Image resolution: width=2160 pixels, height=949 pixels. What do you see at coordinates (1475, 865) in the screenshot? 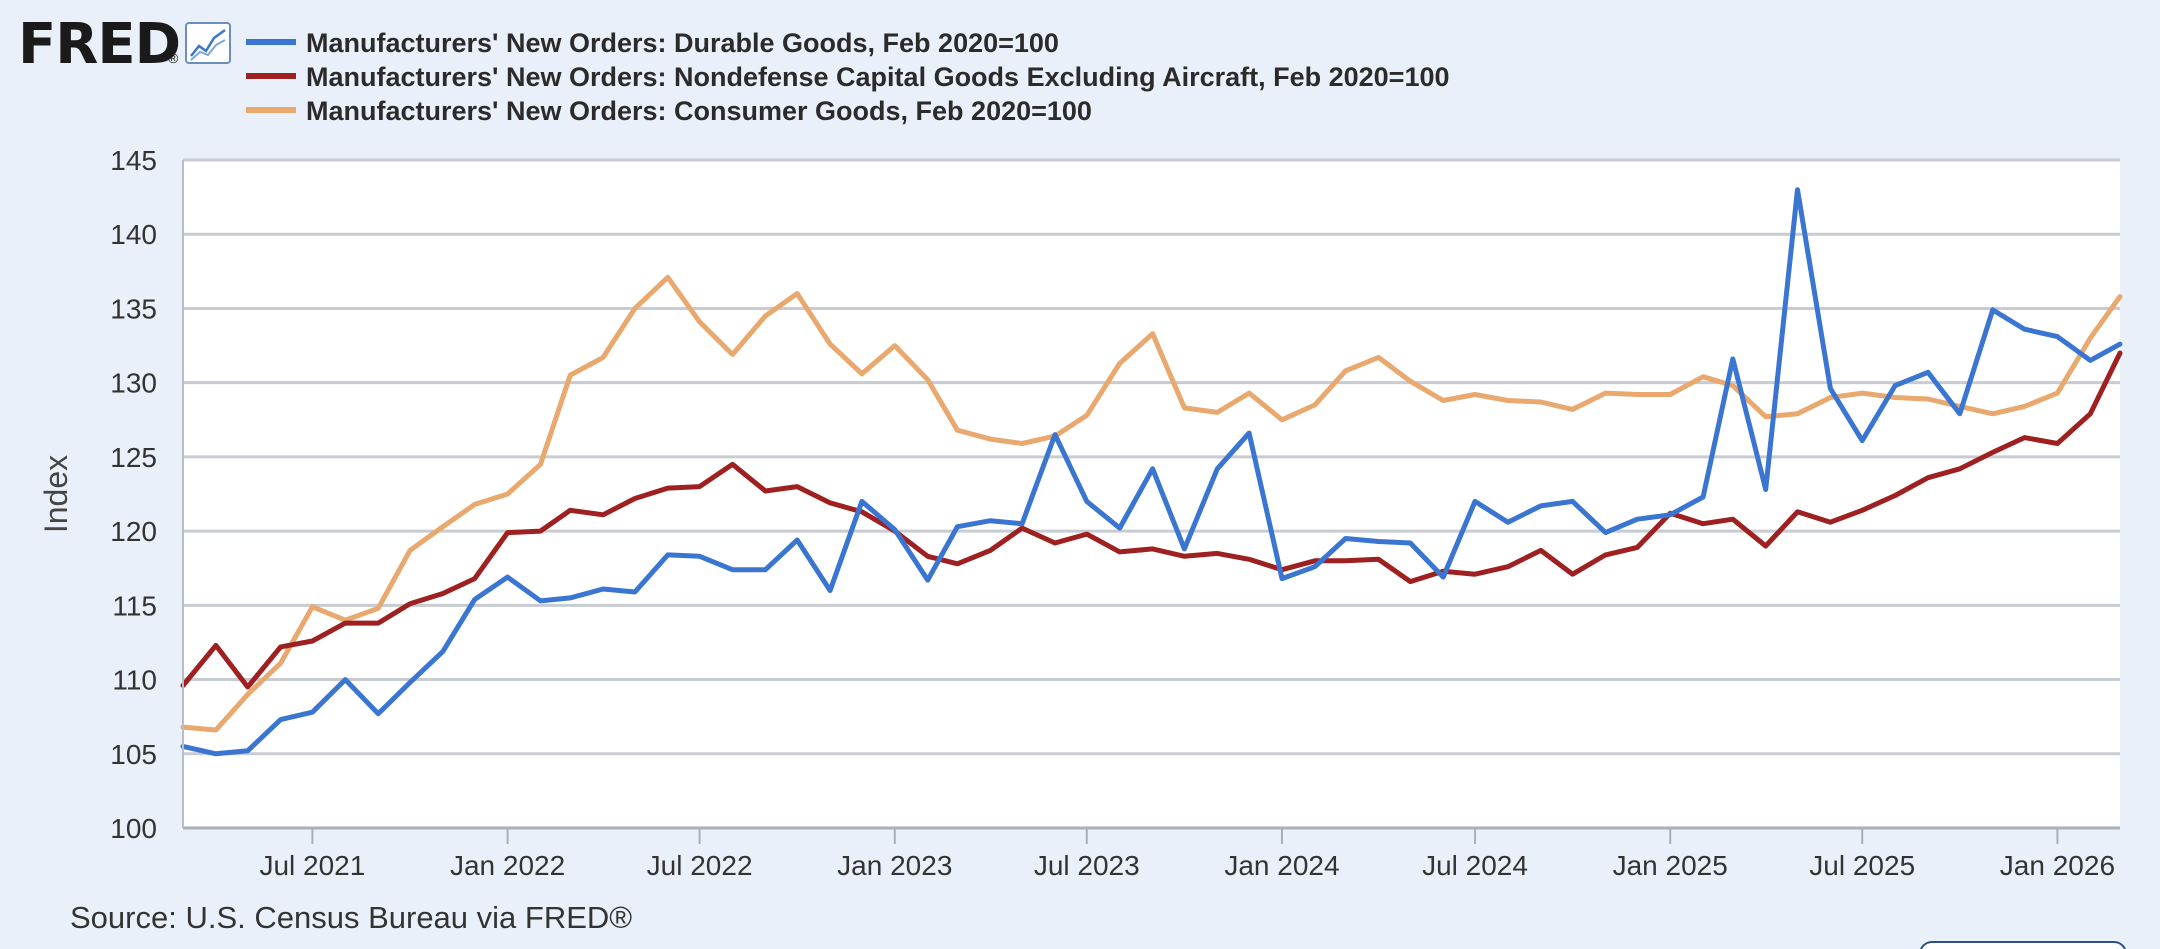
I see `x-tick-label: Jul 2024` at bounding box center [1475, 865].